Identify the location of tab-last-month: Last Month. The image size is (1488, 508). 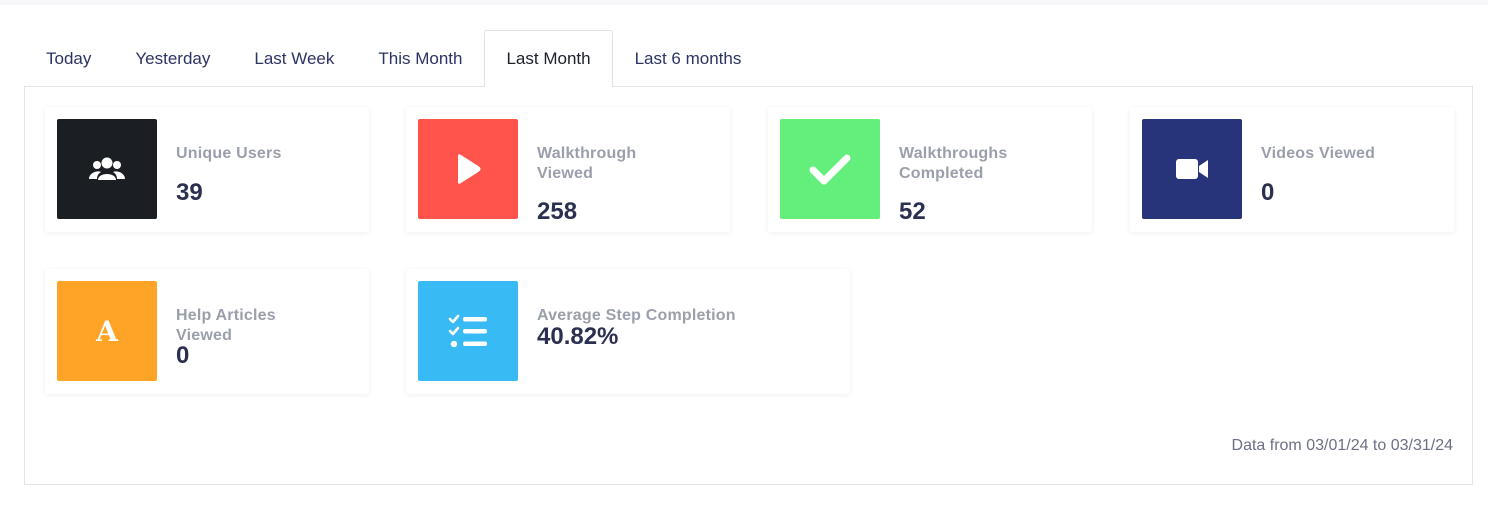
(548, 58).